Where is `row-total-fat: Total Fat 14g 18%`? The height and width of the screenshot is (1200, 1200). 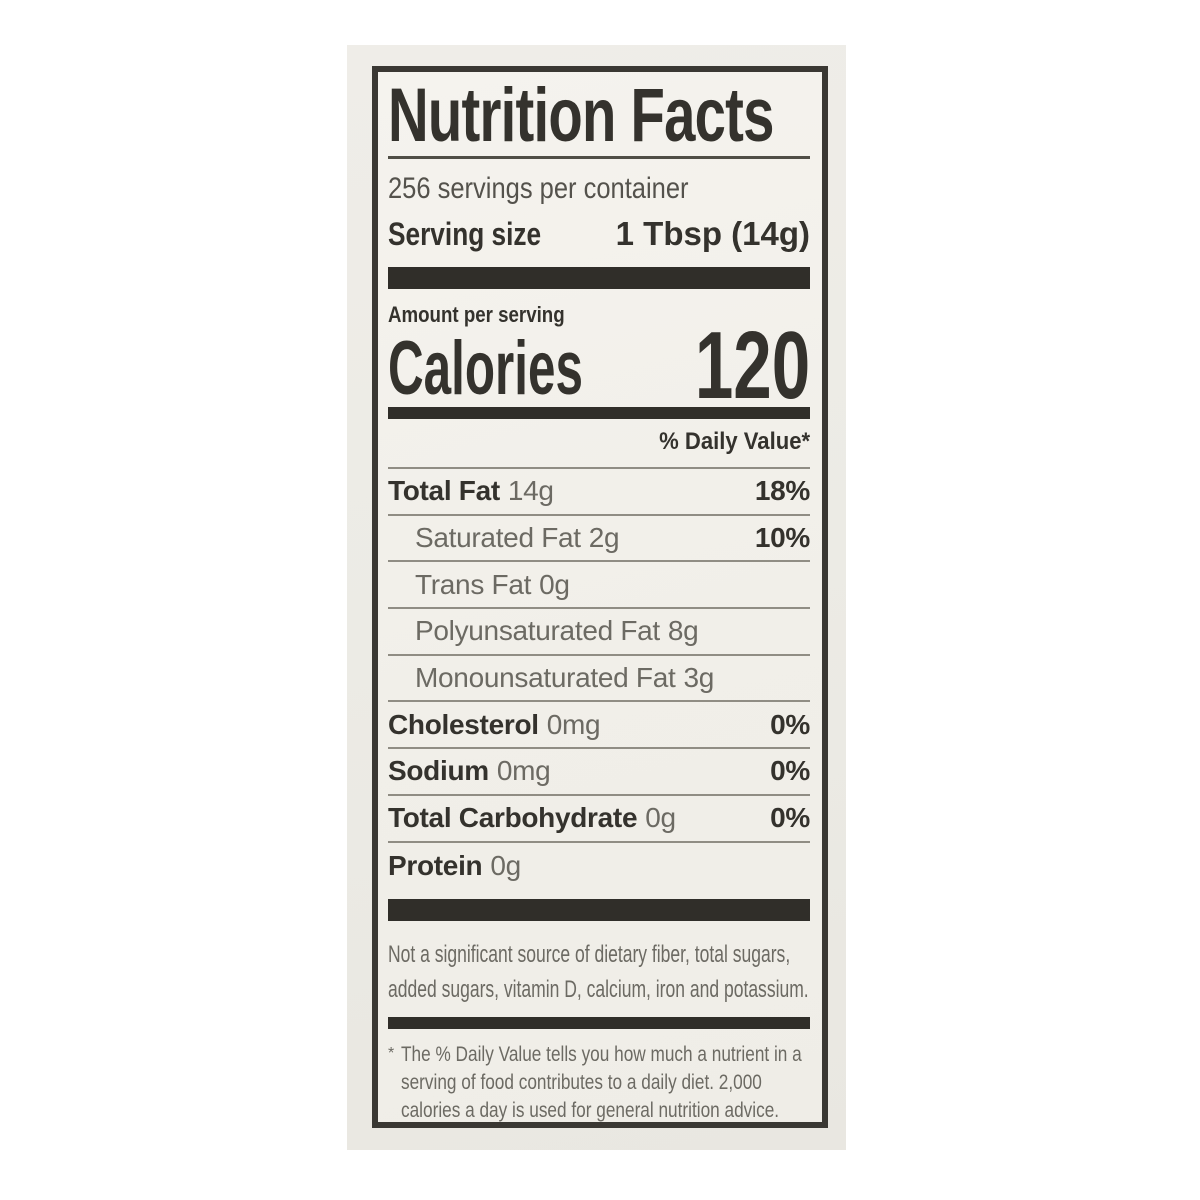 row-total-fat: Total Fat 14g 18% is located at coordinates (599, 492).